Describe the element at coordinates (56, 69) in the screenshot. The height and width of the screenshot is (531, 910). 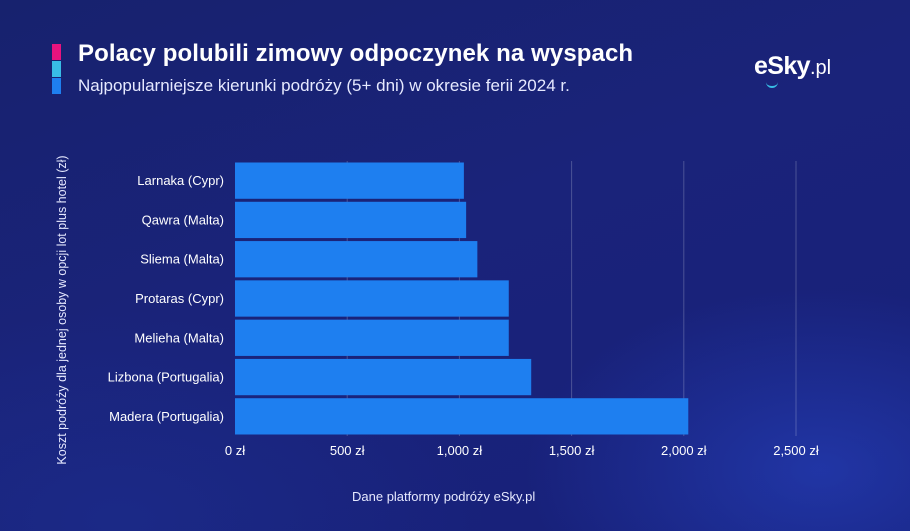
I see `accent-bar-cyan` at that location.